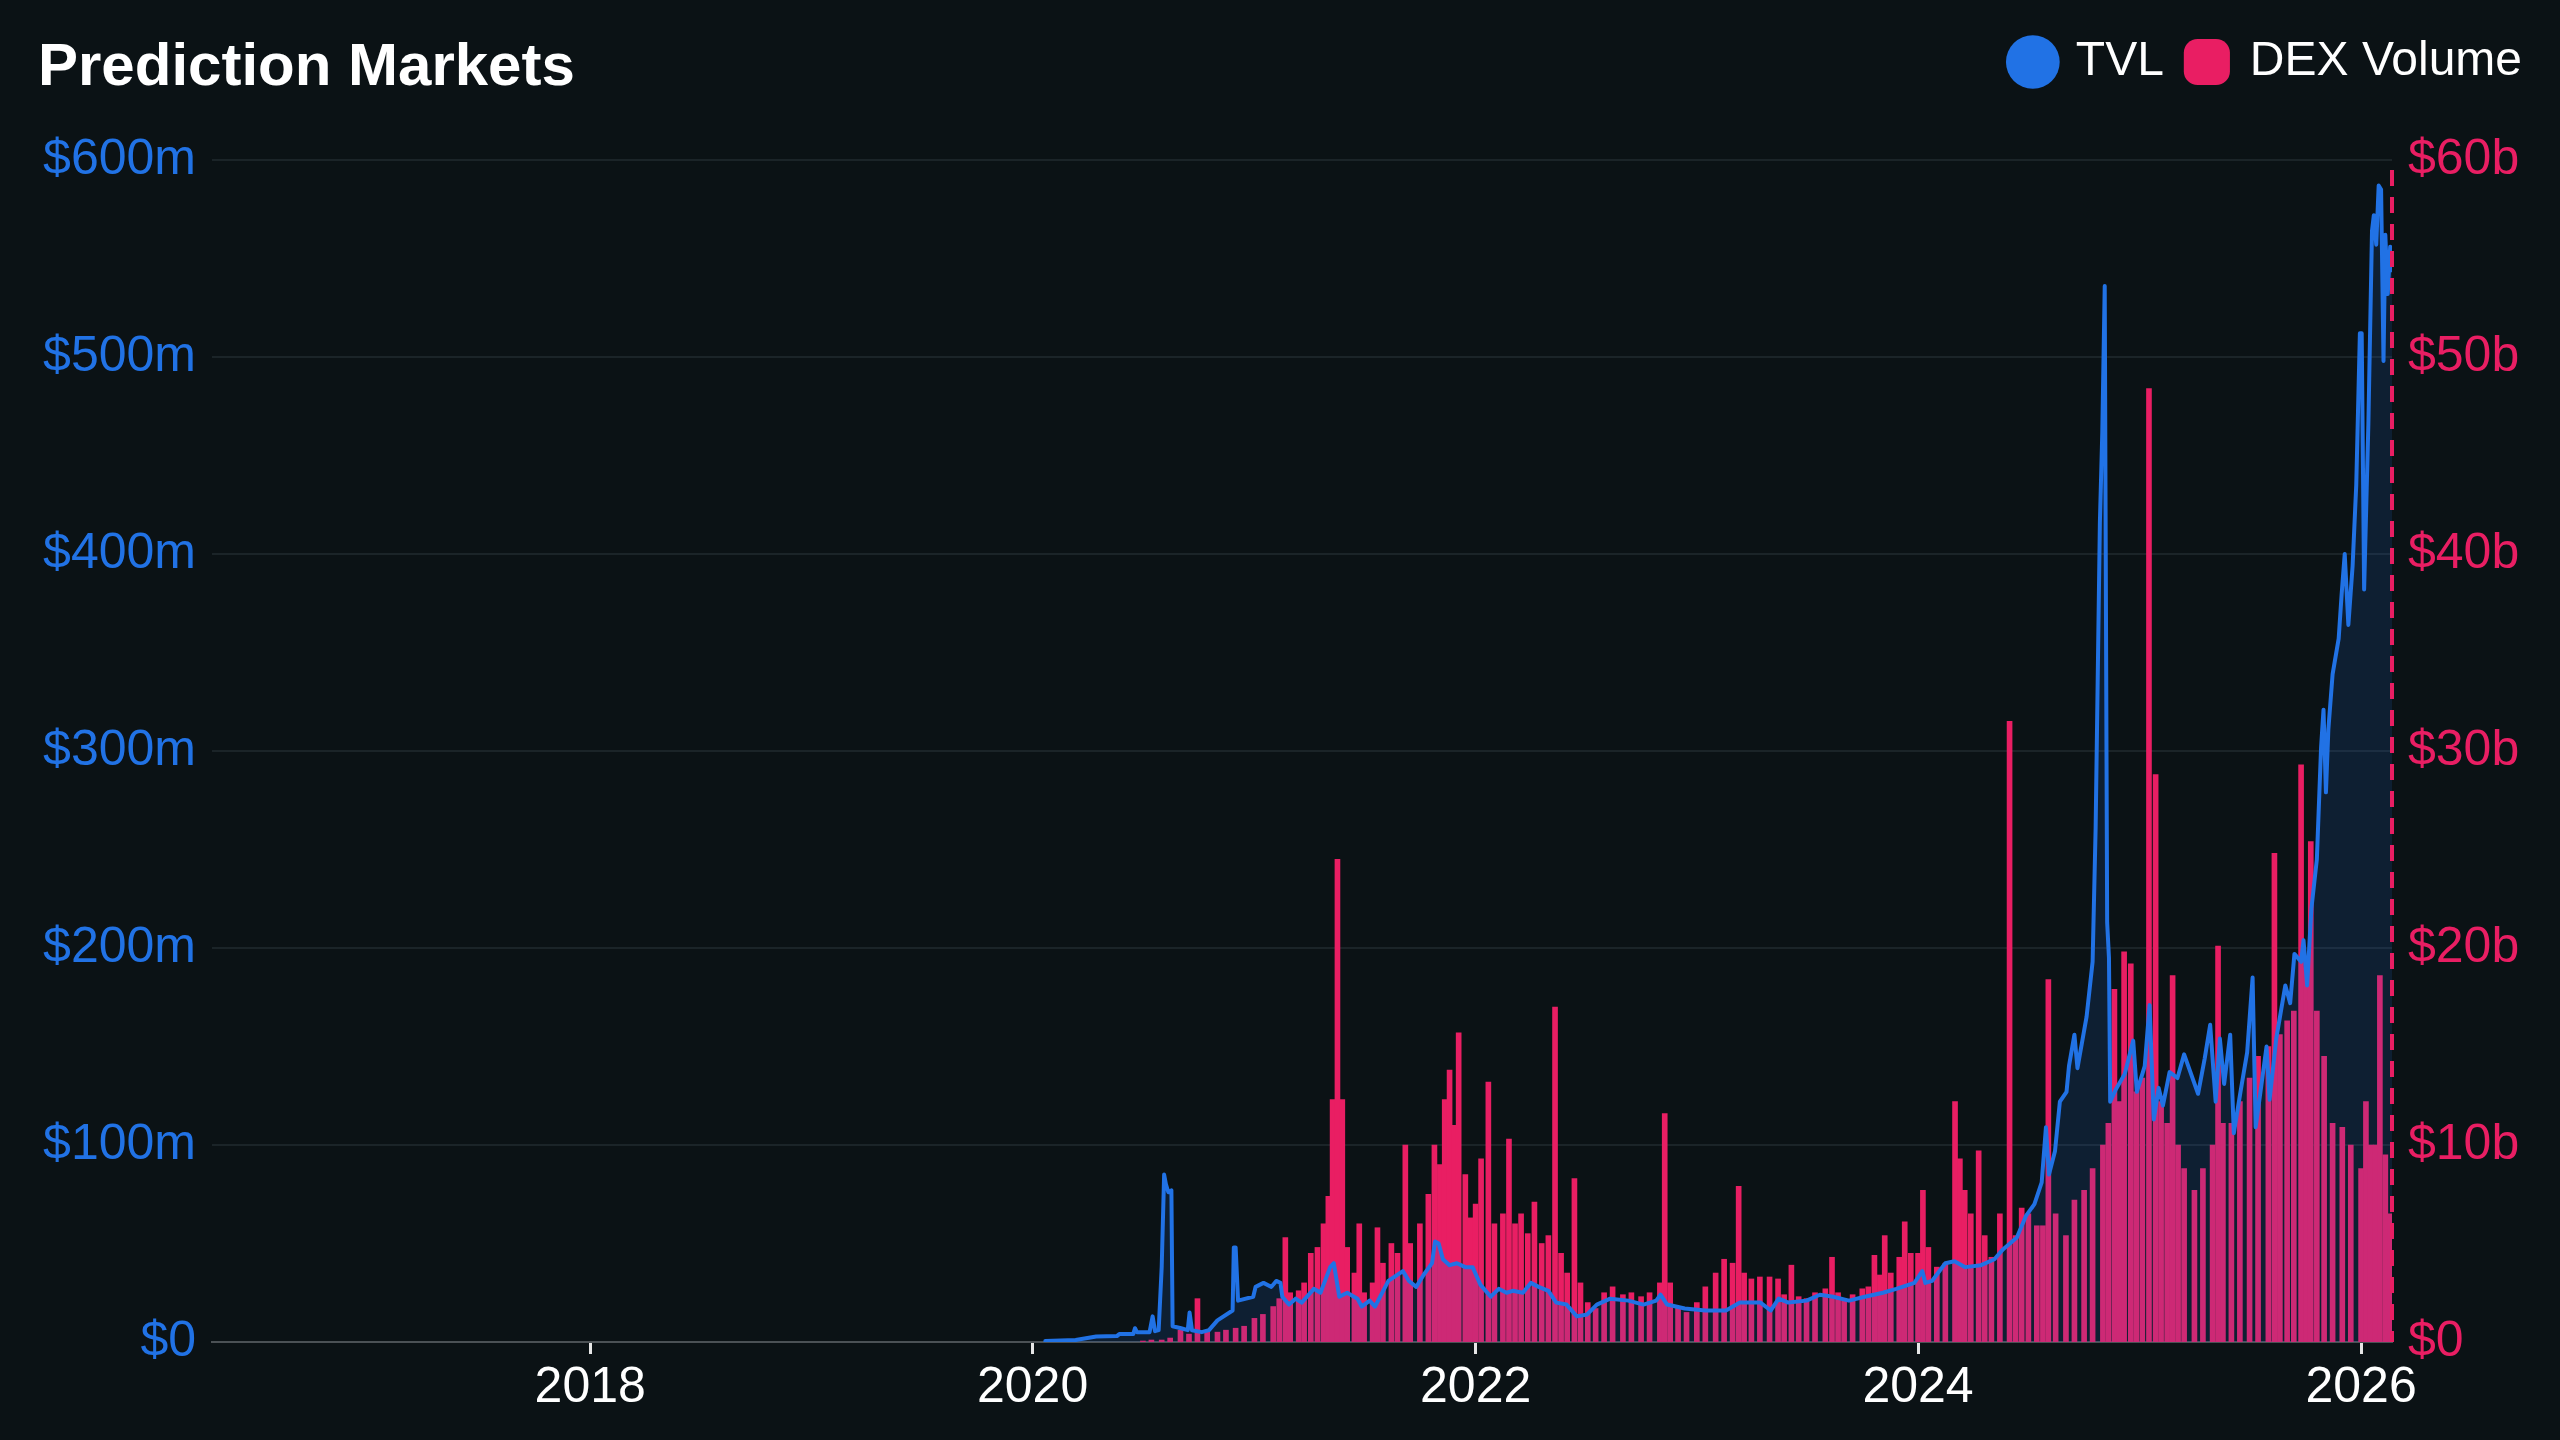 This screenshot has height=1440, width=2560. Describe the element at coordinates (119, 353) in the screenshot. I see `y-tick-label: $500m` at that location.